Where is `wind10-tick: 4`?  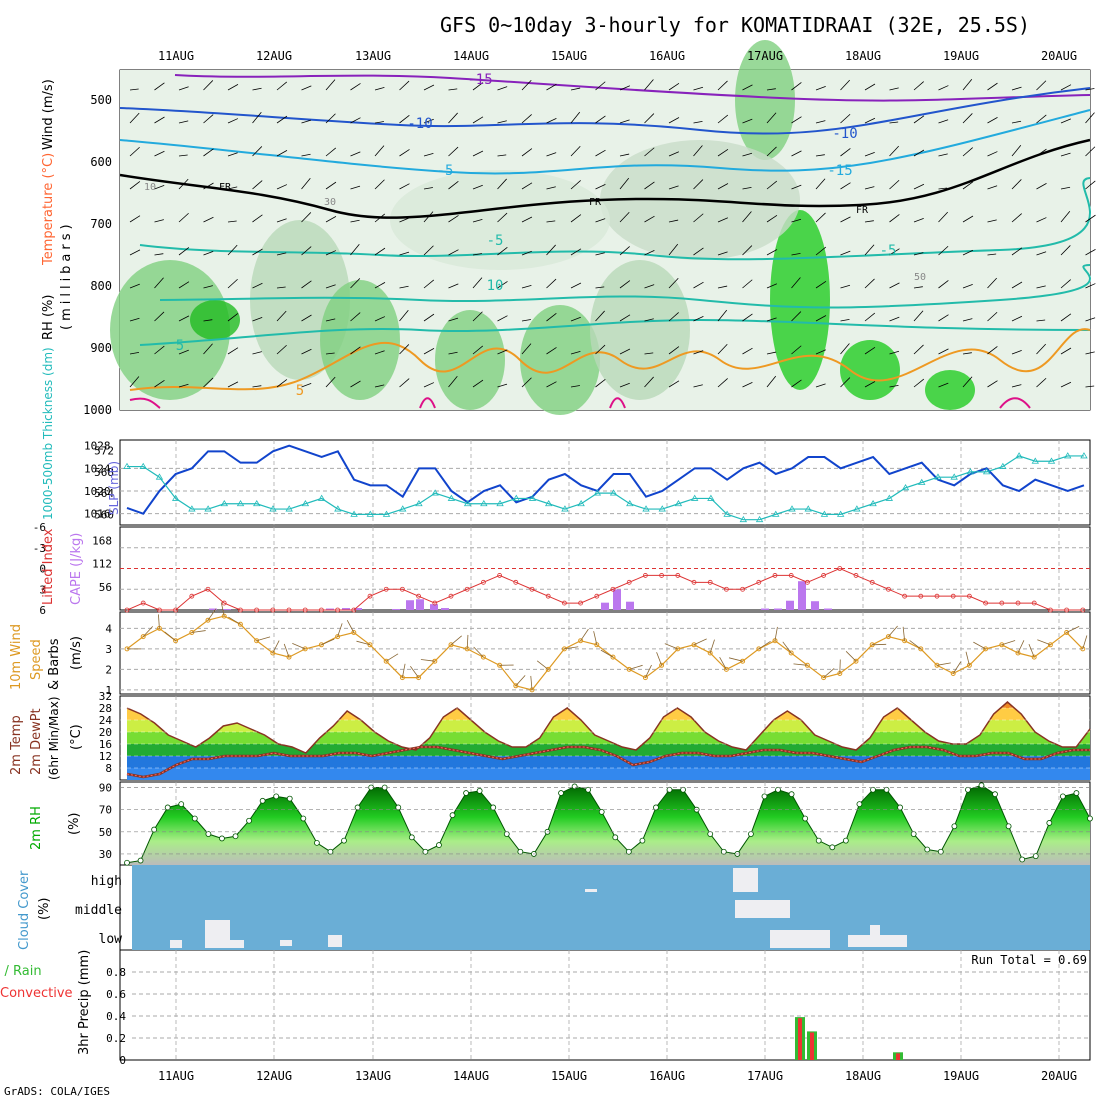 wind10-tick: 4 is located at coordinates (108, 628).